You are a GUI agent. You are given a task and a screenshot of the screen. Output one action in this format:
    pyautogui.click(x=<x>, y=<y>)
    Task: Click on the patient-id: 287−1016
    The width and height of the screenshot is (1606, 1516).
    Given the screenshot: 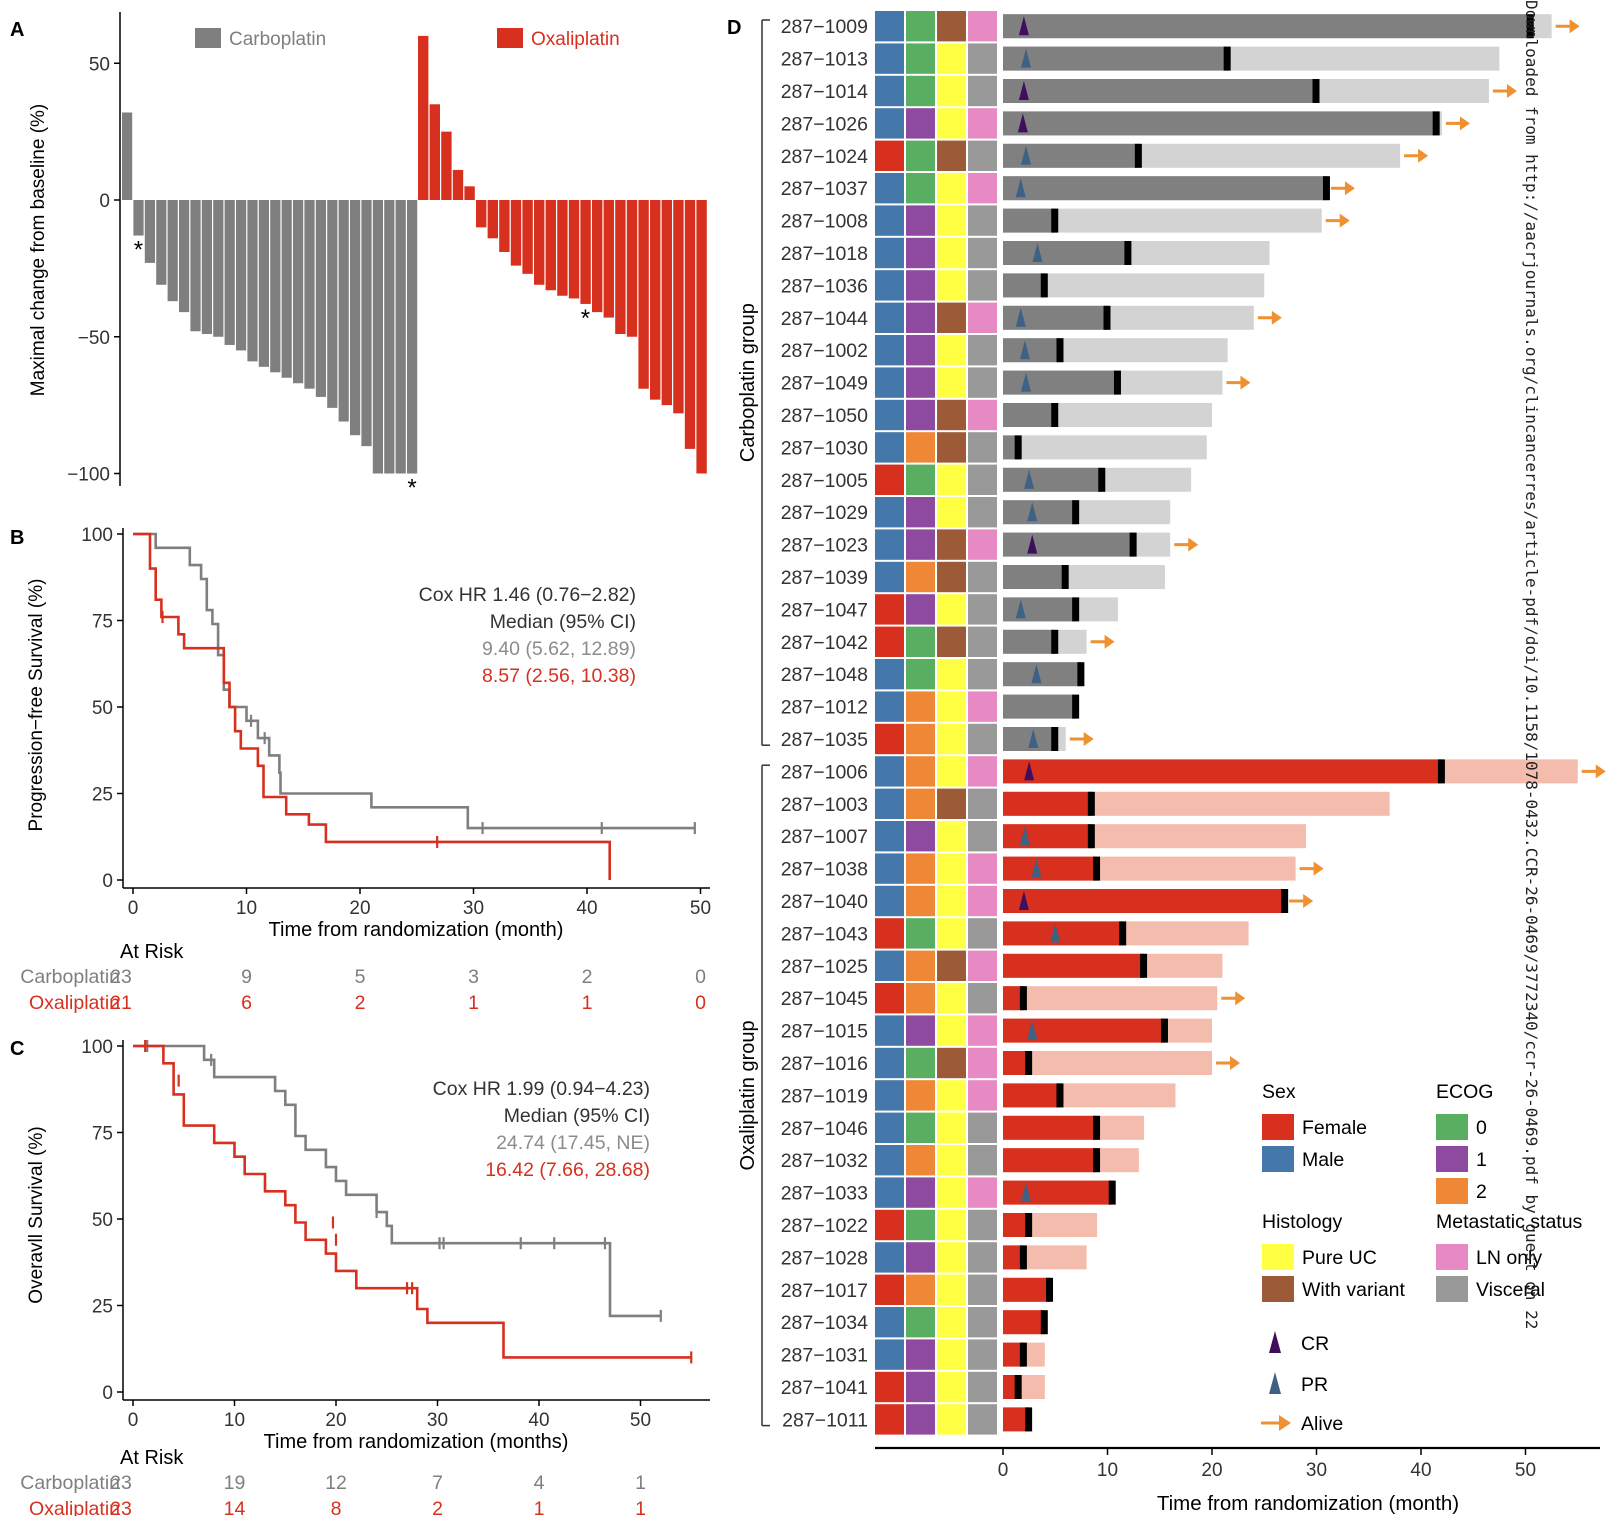 What is the action you would take?
    pyautogui.click(x=824, y=1064)
    